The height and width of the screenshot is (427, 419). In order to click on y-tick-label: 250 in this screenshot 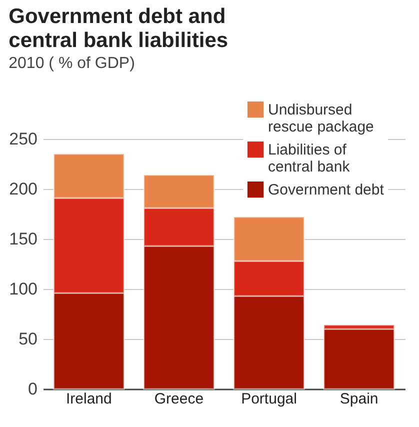, I will do `click(23, 139)`.